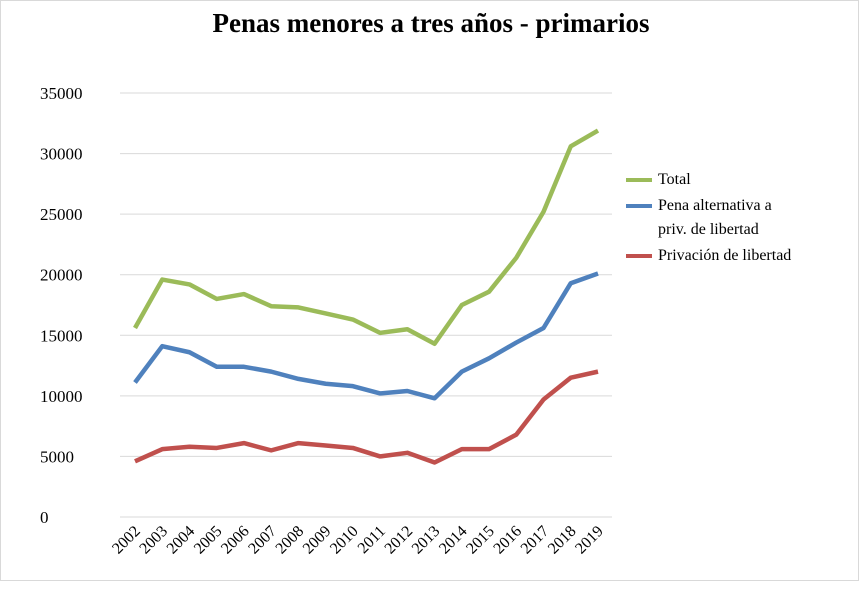 The width and height of the screenshot is (862, 590). What do you see at coordinates (126, 540) in the screenshot?
I see `x-tick-label: 2002` at bounding box center [126, 540].